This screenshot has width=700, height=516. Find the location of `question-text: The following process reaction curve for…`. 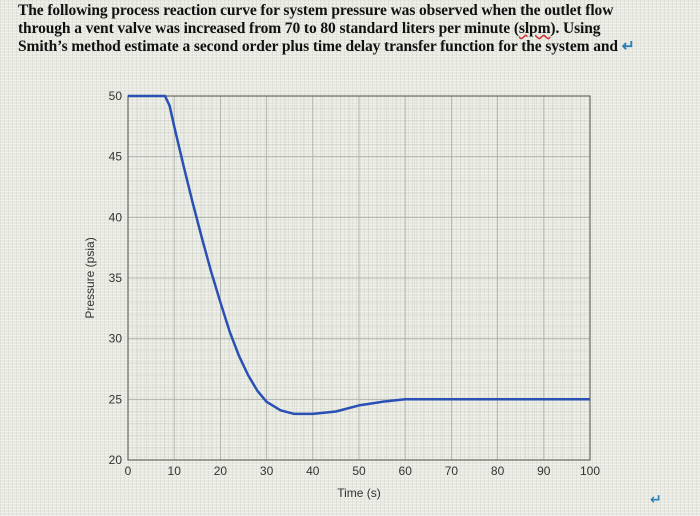

question-text: The following process reaction curve for… is located at coordinates (353, 29).